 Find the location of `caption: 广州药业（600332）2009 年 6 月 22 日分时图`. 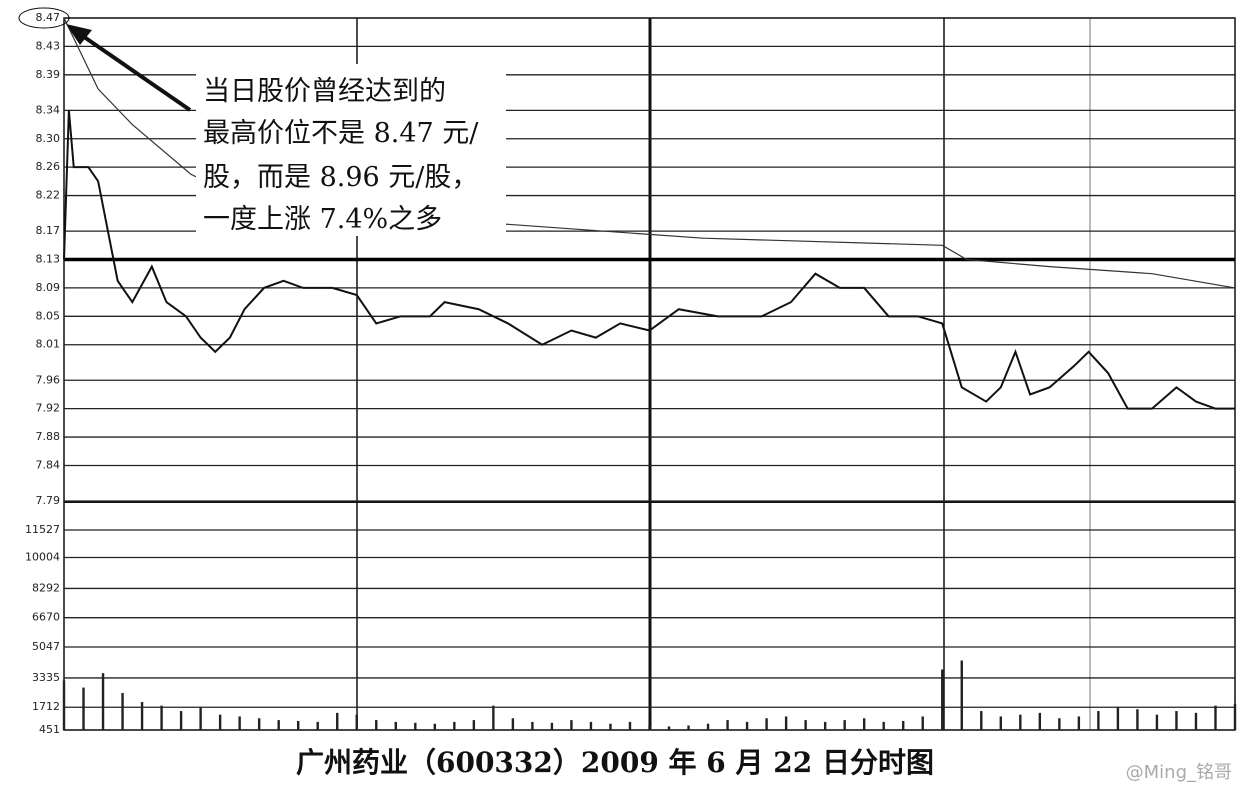

caption: 广州药业（600332）2009 年 6 月 22 日分时图 is located at coordinates (615, 762).